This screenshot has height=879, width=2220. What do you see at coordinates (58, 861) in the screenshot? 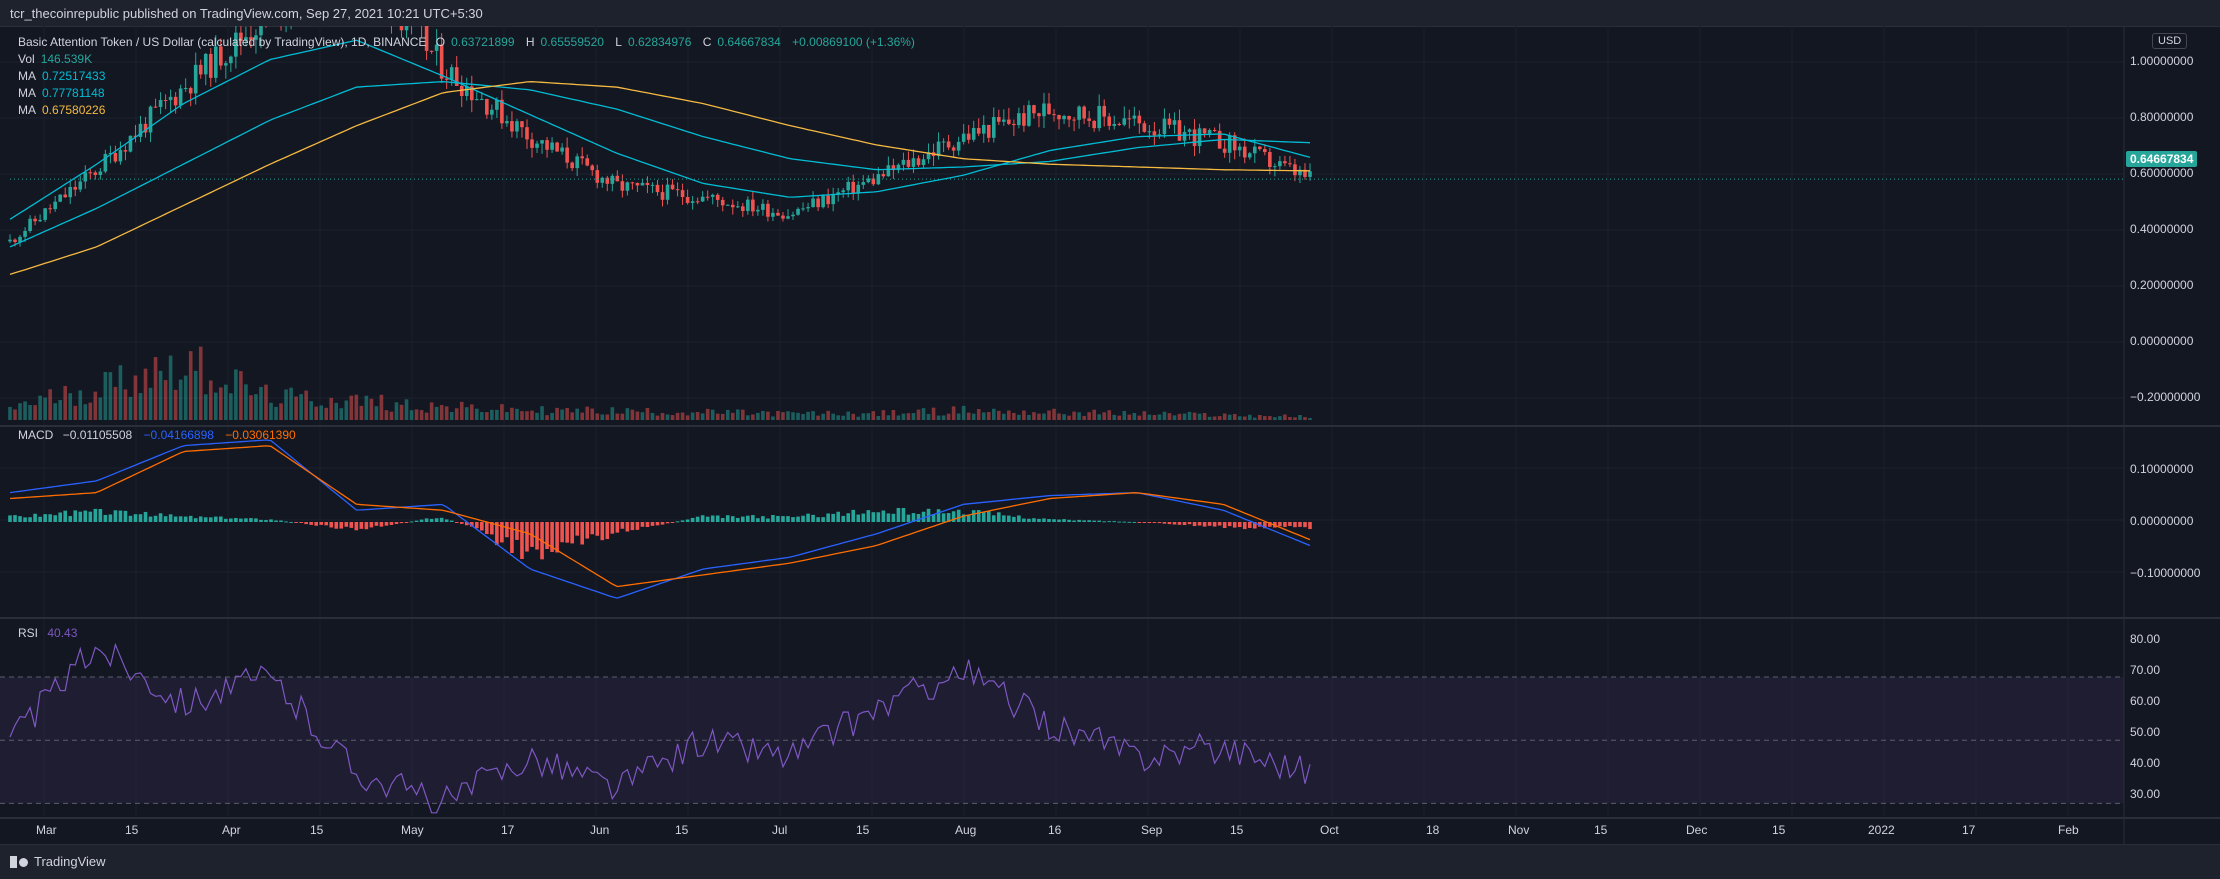
I see `tradingview-brand: TradingView` at bounding box center [58, 861].